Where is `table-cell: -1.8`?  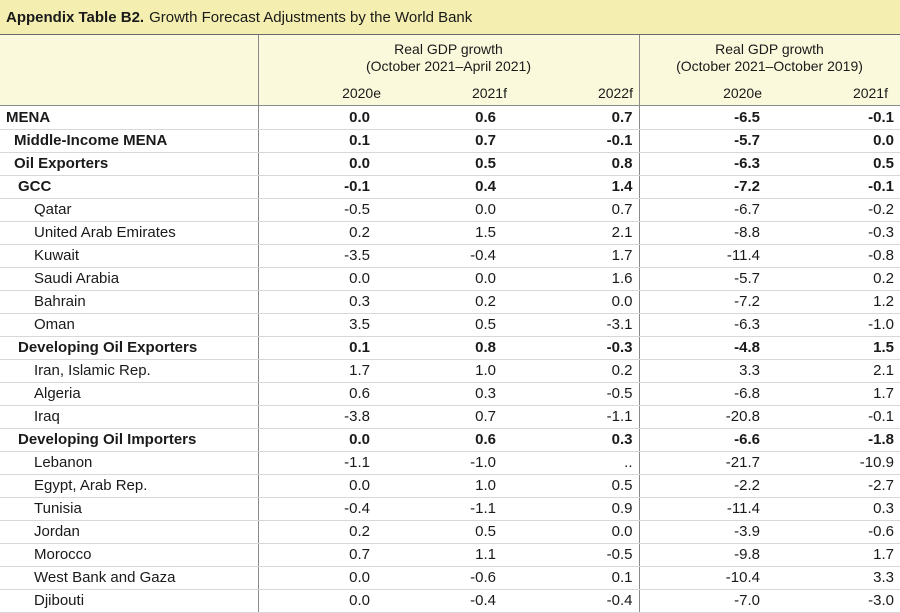
table-cell: -1.8 is located at coordinates (837, 440).